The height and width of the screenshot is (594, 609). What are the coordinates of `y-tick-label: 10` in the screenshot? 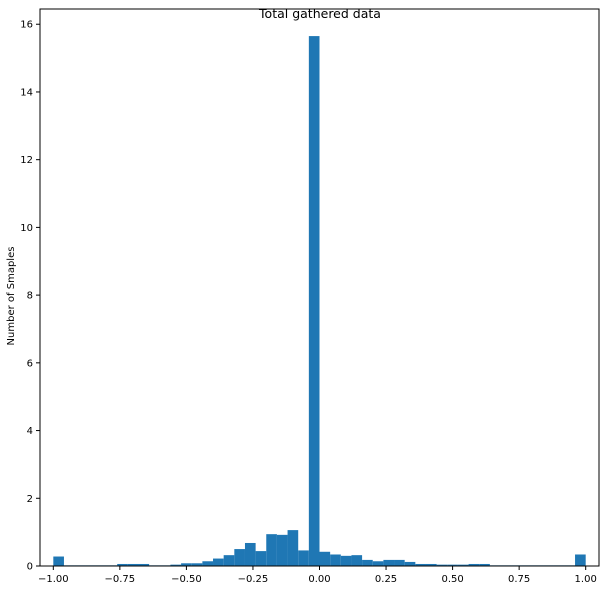 It's located at (26, 228).